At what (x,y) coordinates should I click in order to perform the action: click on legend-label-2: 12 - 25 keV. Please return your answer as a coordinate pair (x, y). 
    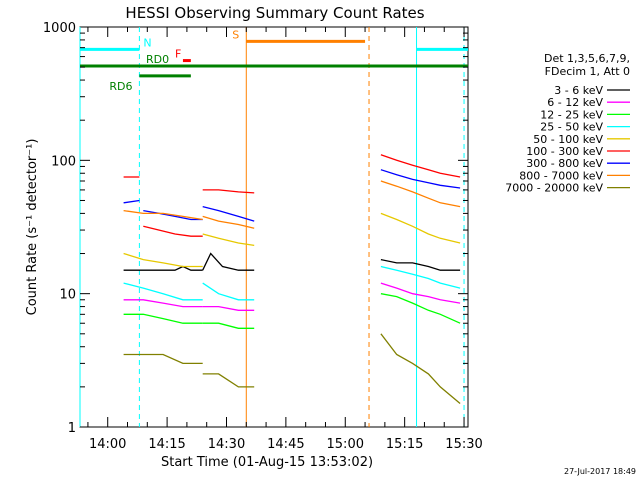
    Looking at the image, I should click on (571, 114).